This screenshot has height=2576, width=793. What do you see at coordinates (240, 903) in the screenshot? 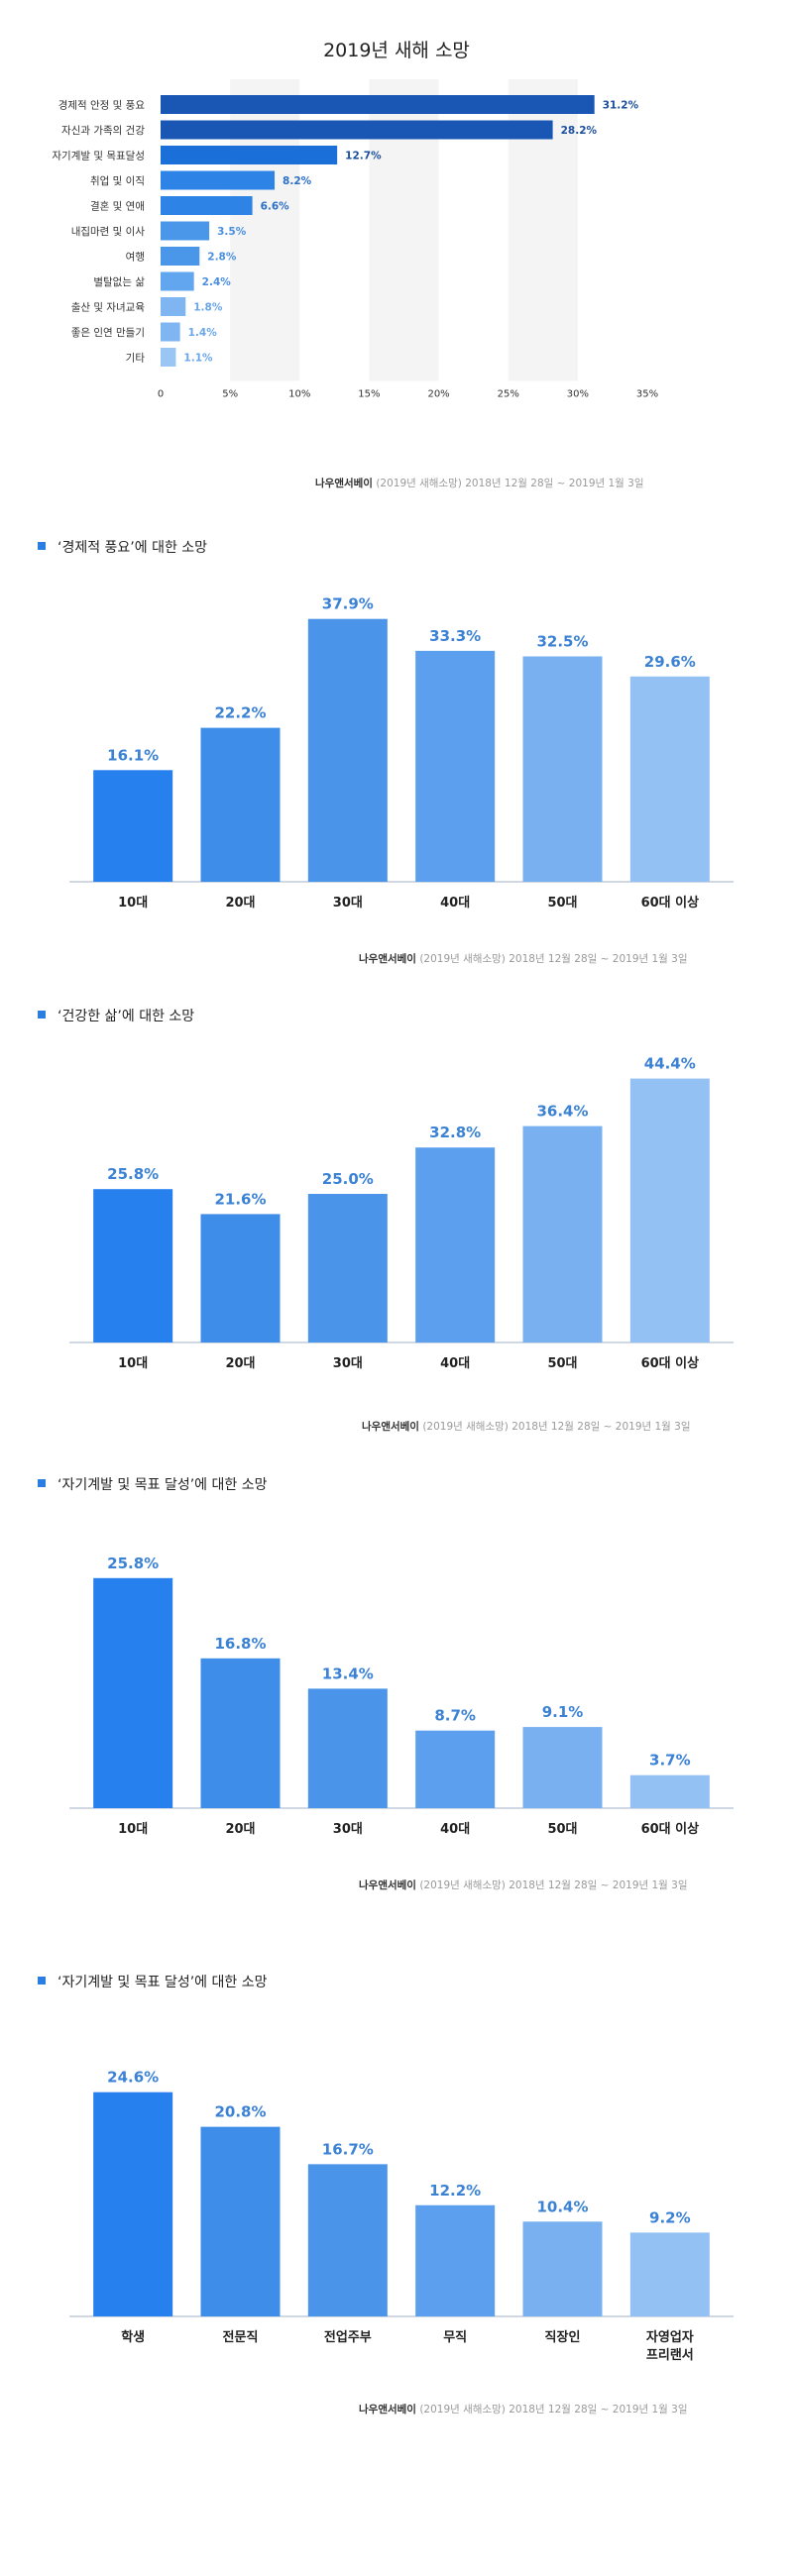
I see `category-label: 20대` at bounding box center [240, 903].